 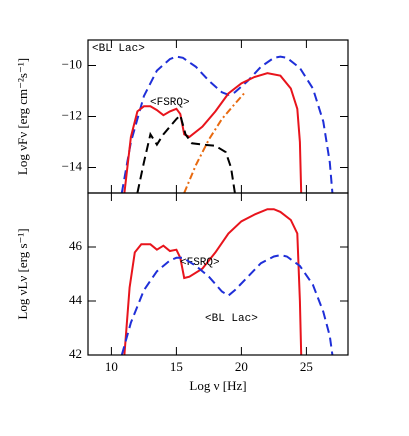 I want to click on x-tick-label: 25, so click(x=306, y=366).